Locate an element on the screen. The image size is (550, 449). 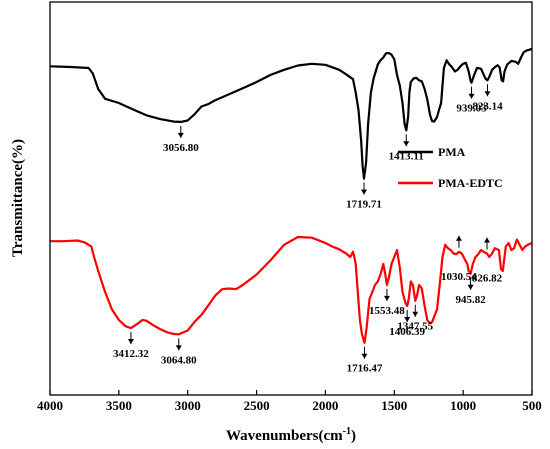
legend-label-pma-edtc: PMA-EDTC is located at coordinates (470, 183).